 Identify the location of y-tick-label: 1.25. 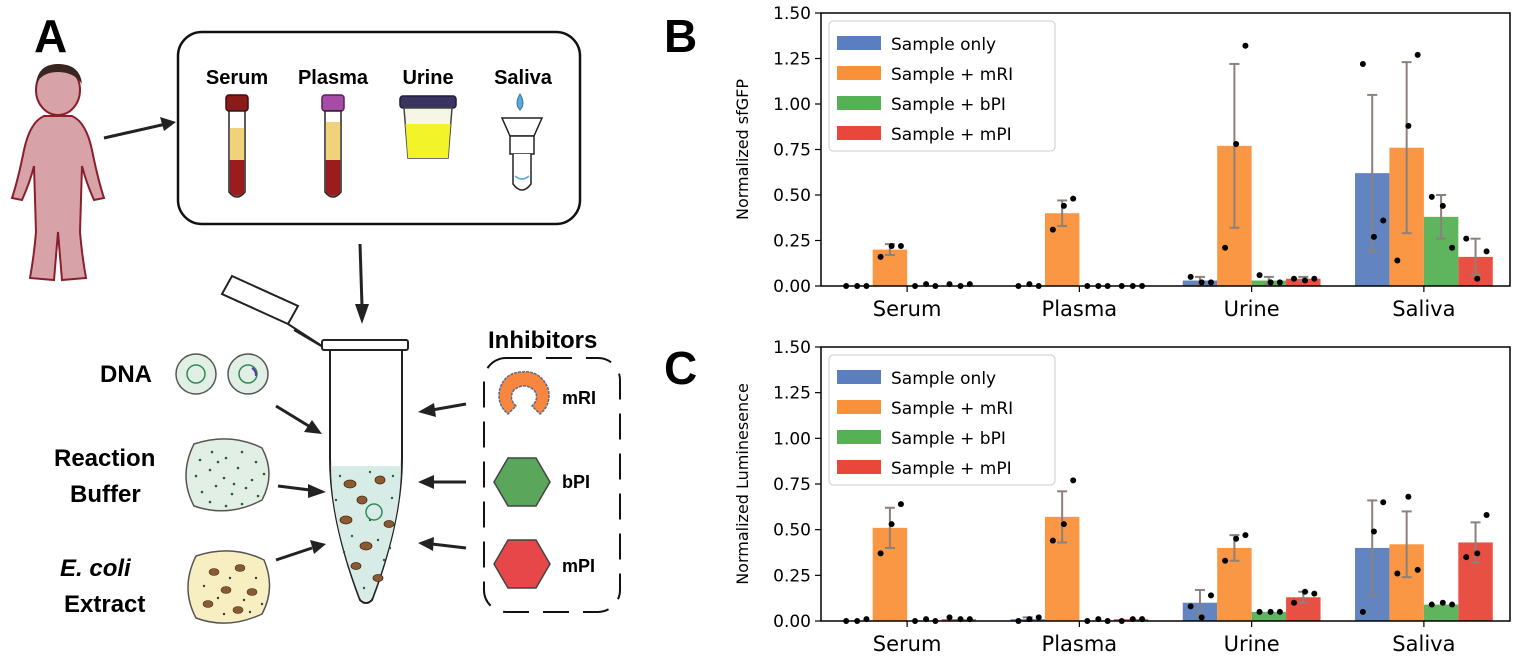
(792, 394).